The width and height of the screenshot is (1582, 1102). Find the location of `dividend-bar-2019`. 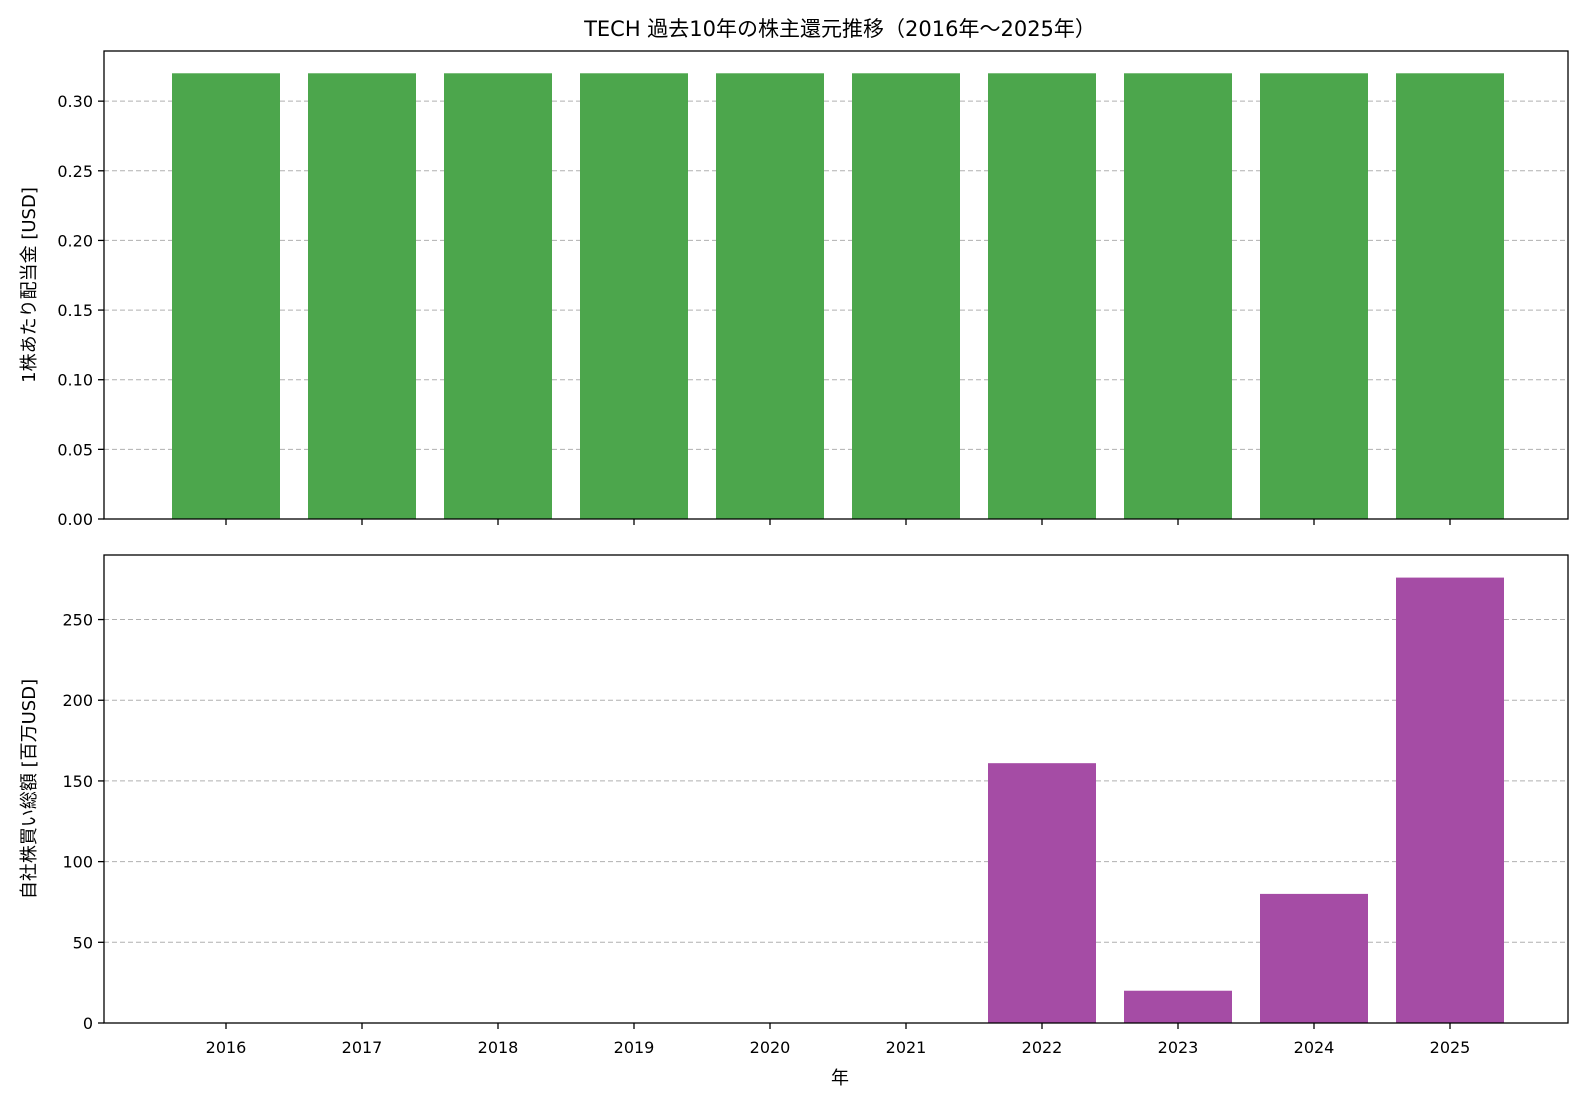

dividend-bar-2019 is located at coordinates (634, 296).